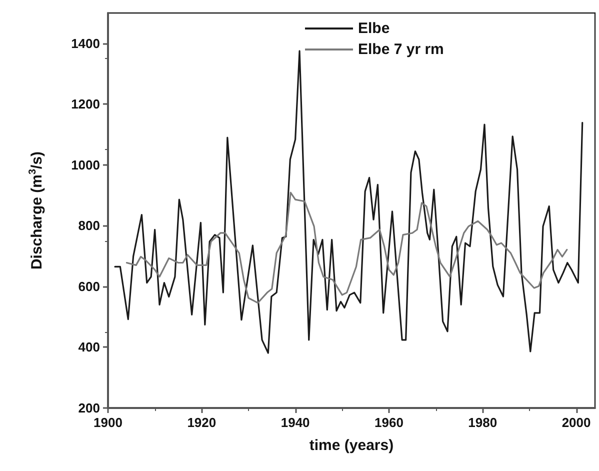 Image resolution: width=599 pixels, height=471 pixels. What do you see at coordinates (389, 422) in the screenshot?
I see `x-tick-label: 1960` at bounding box center [389, 422].